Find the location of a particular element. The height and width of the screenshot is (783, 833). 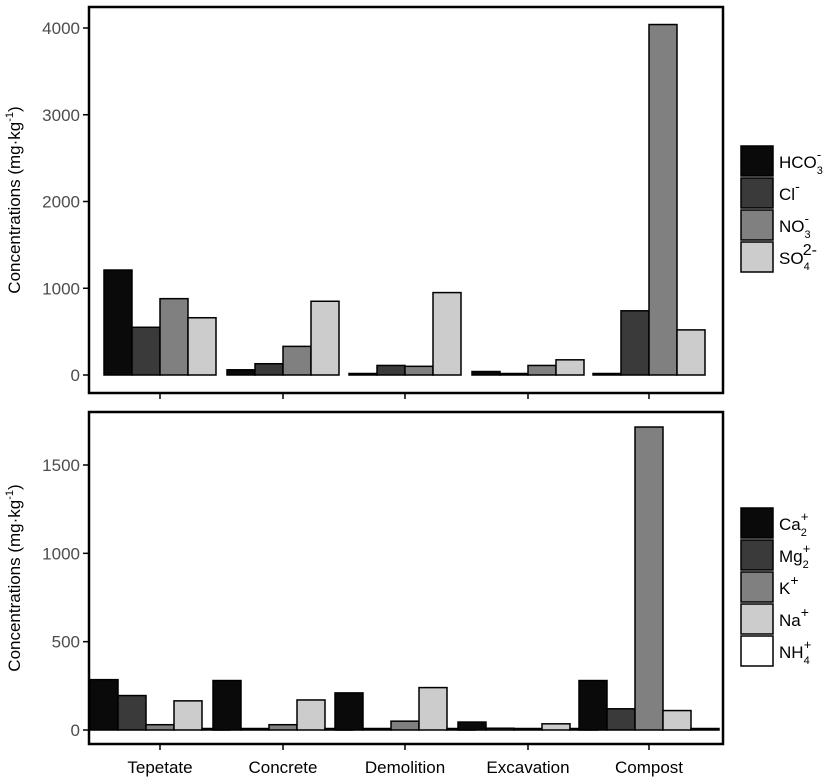

legend-label: HCO3- is located at coordinates (801, 162).